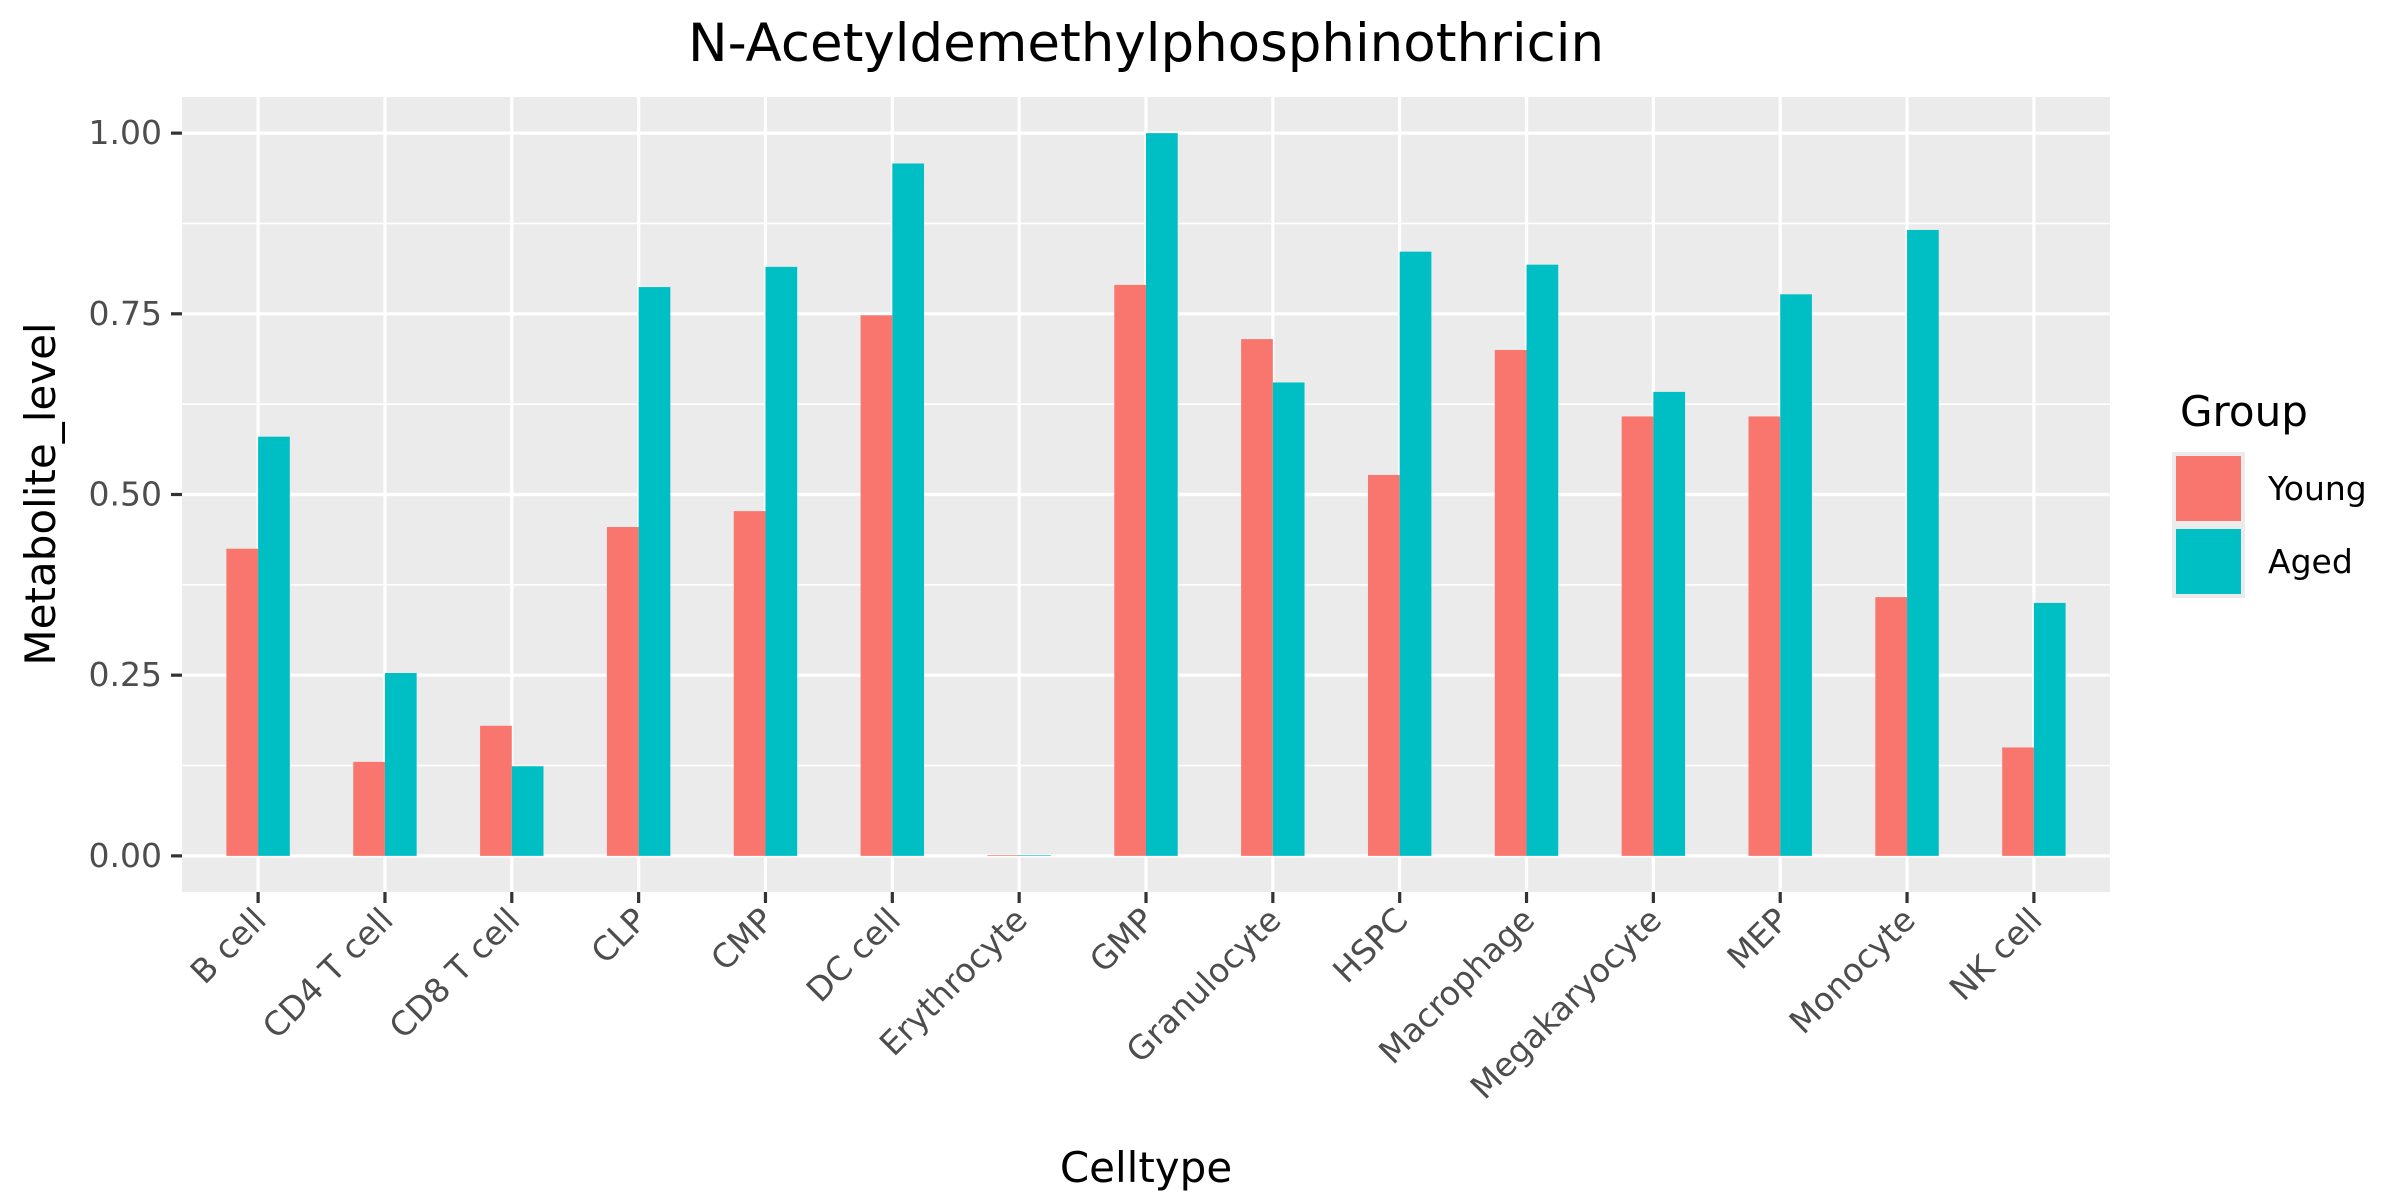 Image resolution: width=2400 pixels, height=1200 pixels. What do you see at coordinates (618, 935) in the screenshot?
I see `x-tick-label: CLP` at bounding box center [618, 935].